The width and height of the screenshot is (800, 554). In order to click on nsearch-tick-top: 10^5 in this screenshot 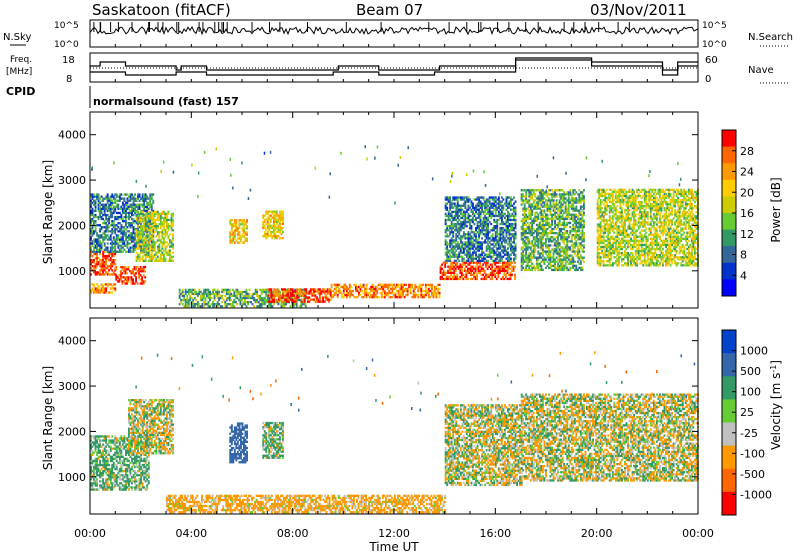, I will do `click(714, 26)`.